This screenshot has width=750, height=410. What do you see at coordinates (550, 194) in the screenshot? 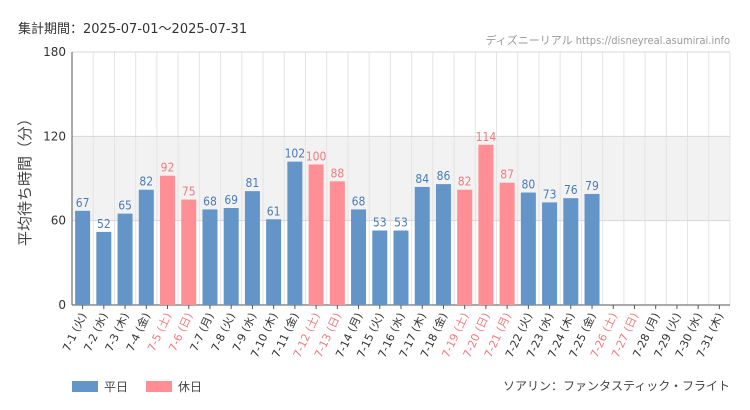
I see `data-label: 73` at bounding box center [550, 194].